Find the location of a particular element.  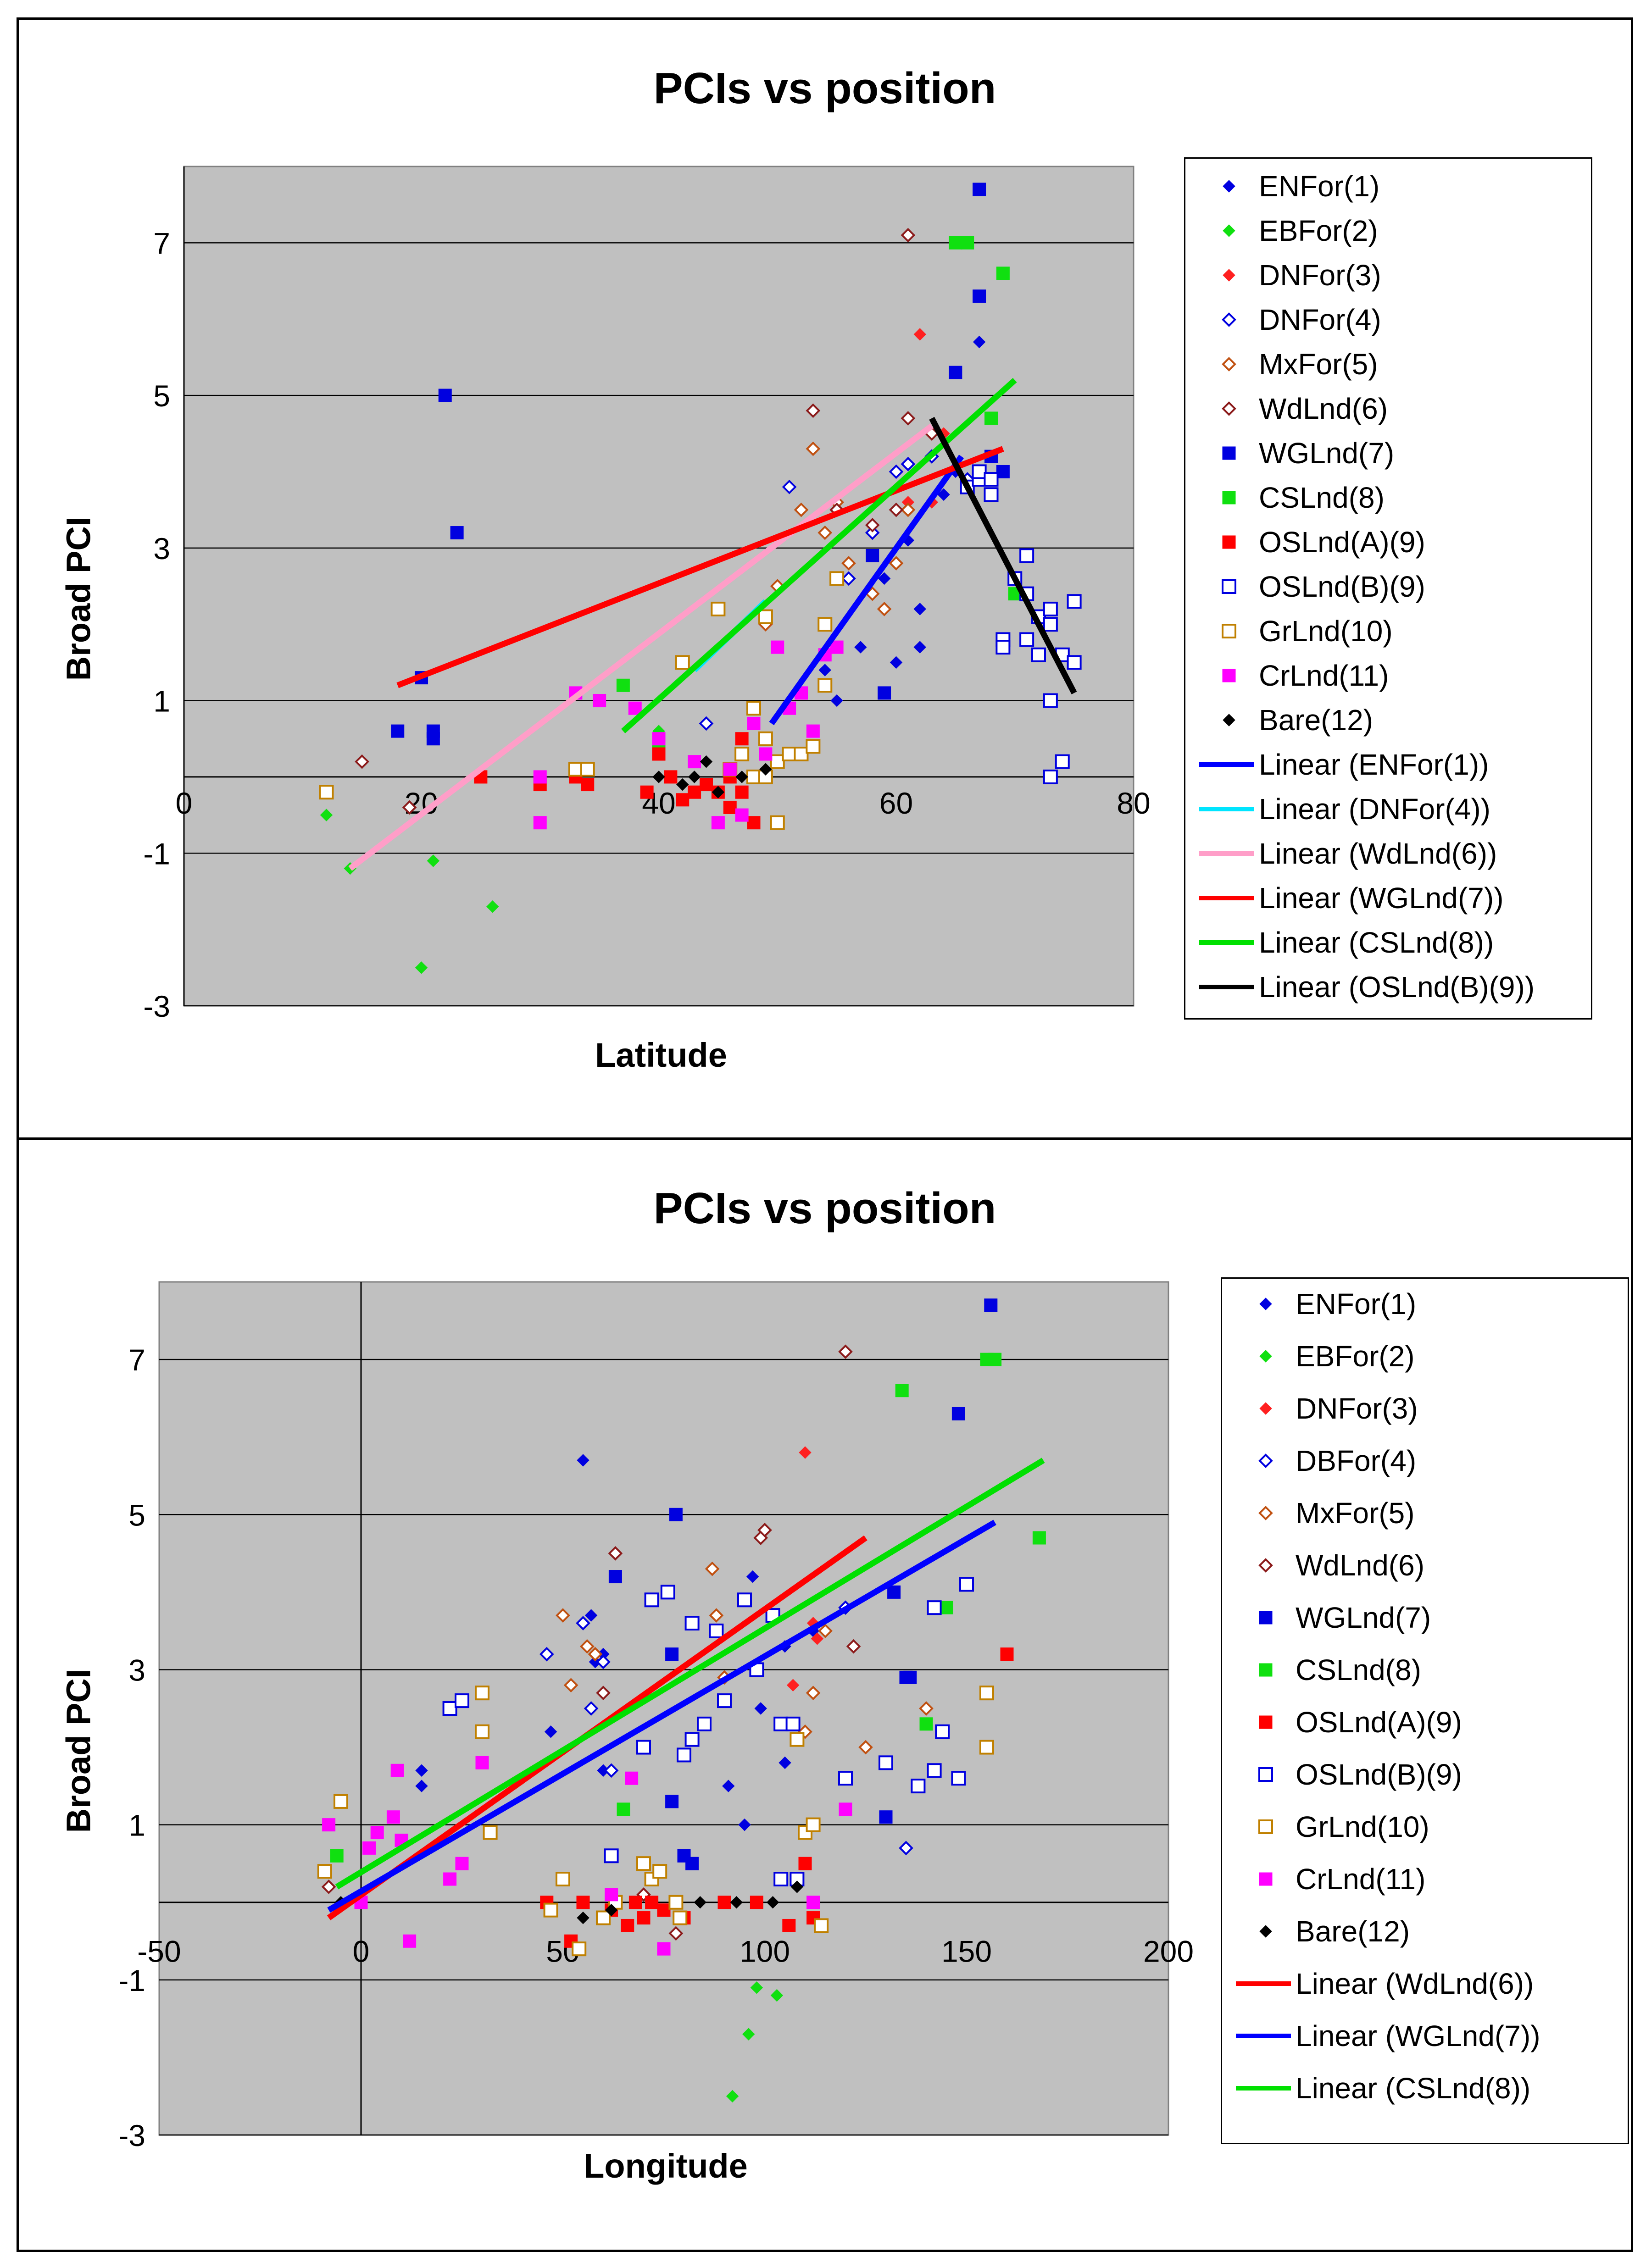

x-tick-label: 150 is located at coordinates (967, 1952).